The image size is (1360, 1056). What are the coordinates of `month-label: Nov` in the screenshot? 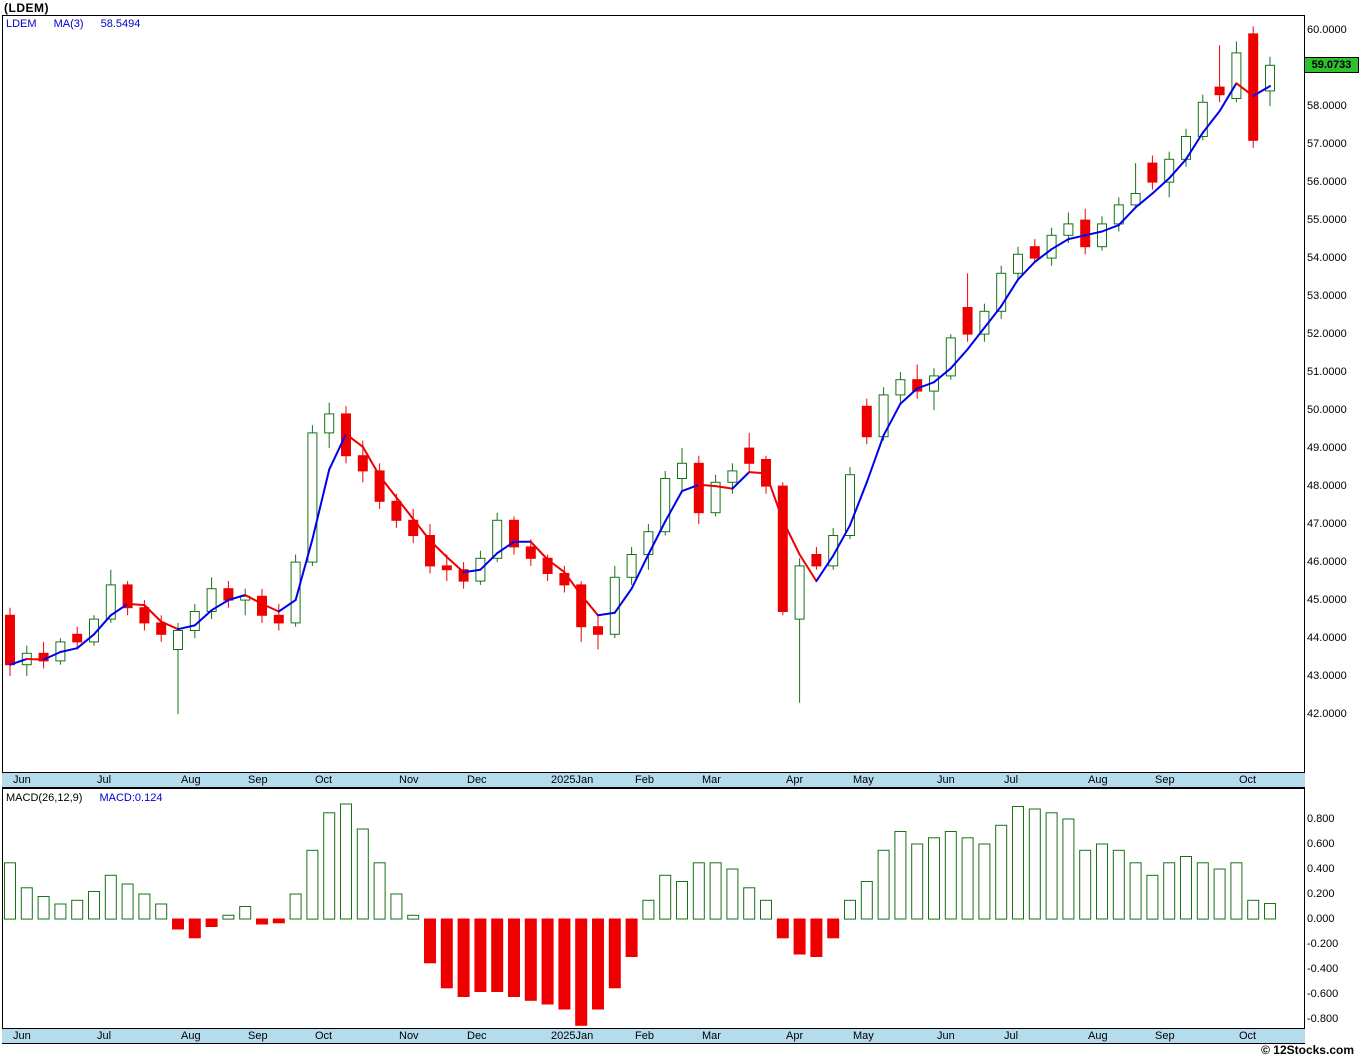 It's located at (409, 780).